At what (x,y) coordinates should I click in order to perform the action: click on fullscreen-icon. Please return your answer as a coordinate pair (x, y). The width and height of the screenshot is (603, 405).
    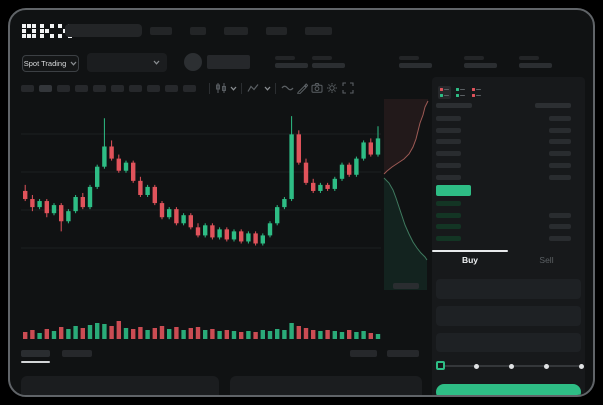
    Looking at the image, I should click on (348, 88).